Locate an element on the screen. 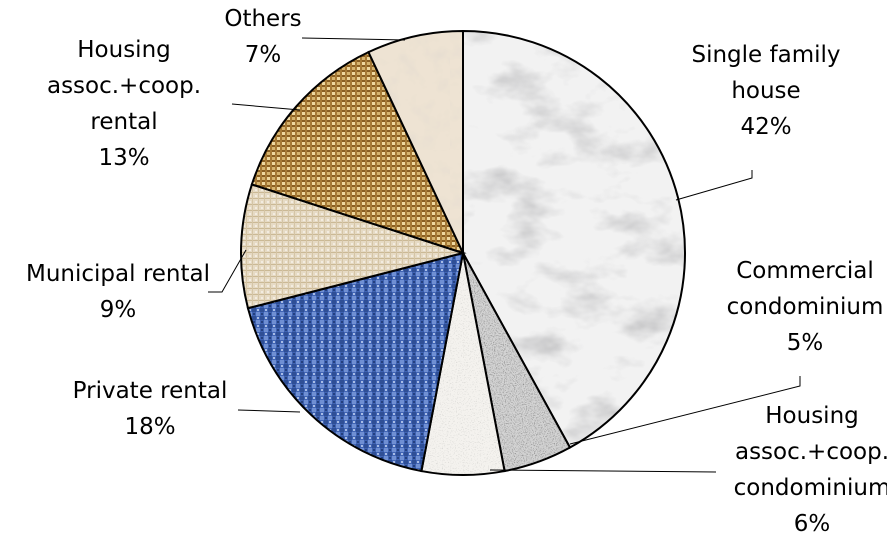 This screenshot has height=551, width=887. slice-label-line-0-1: house is located at coordinates (765, 91).